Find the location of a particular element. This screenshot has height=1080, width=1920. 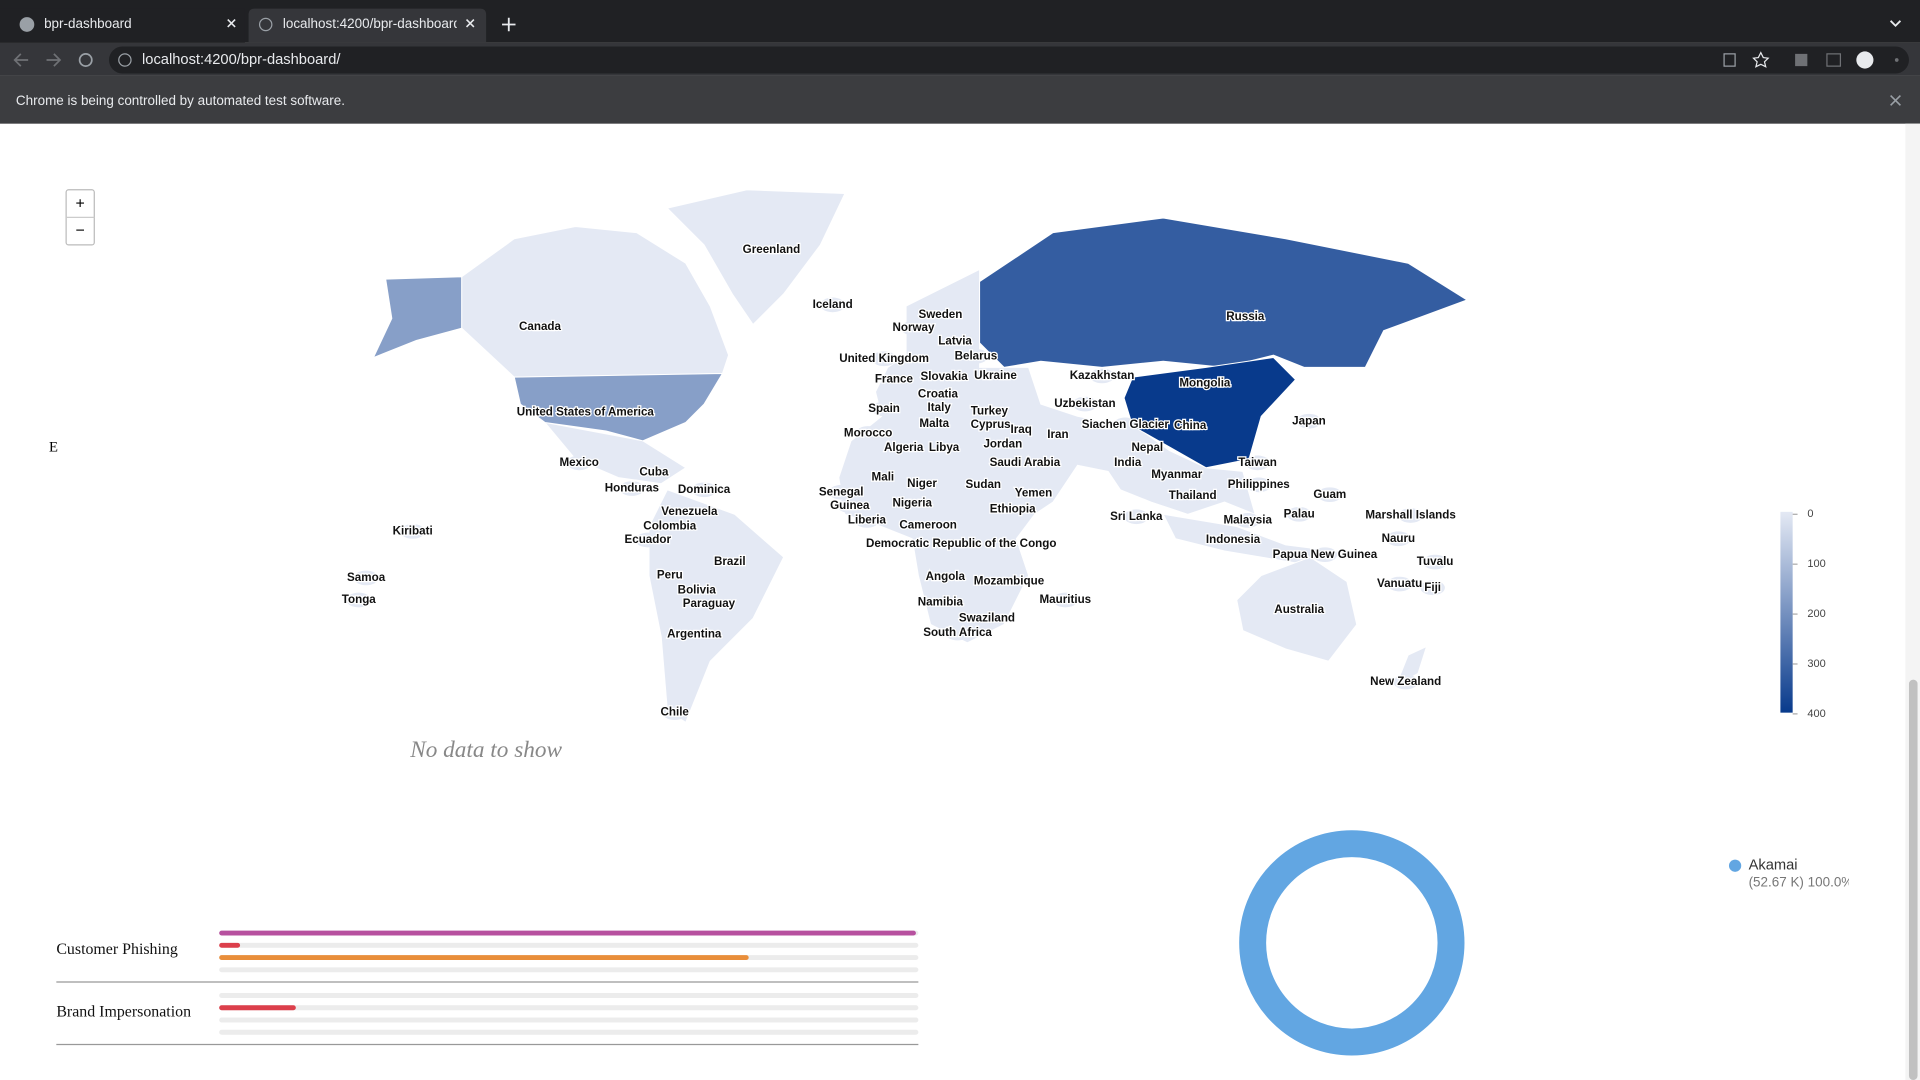

info-close is located at coordinates (1895, 100).